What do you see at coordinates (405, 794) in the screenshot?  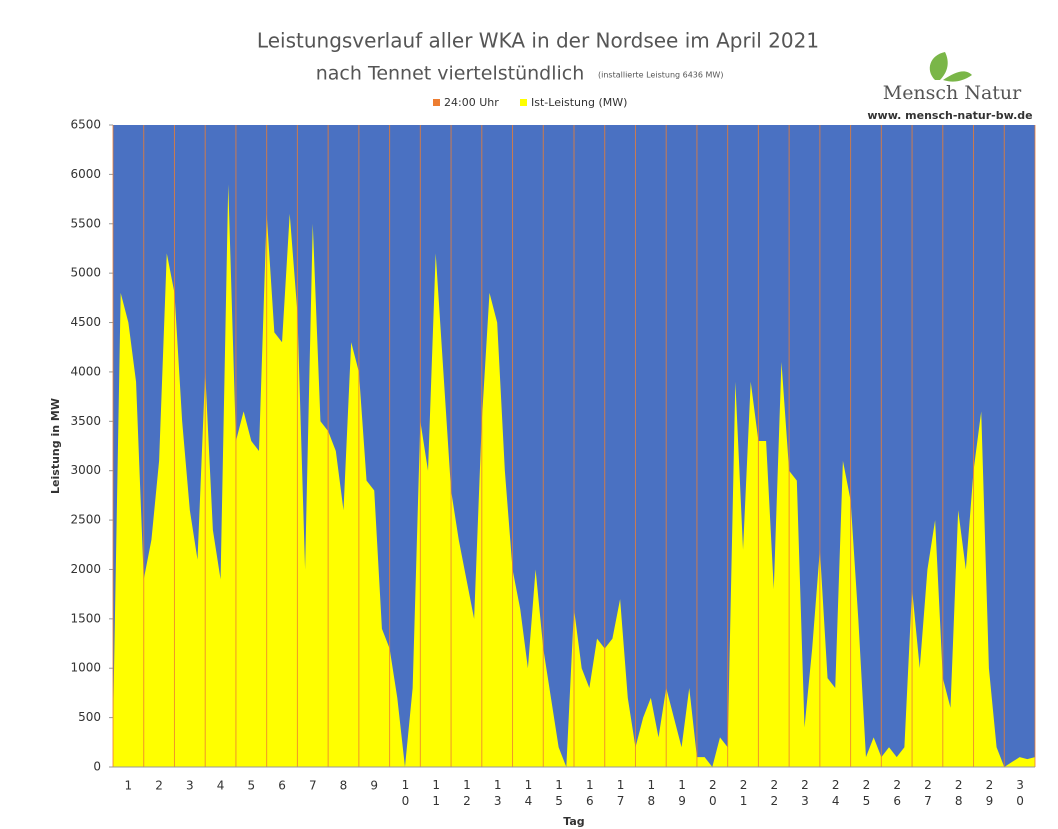 I see `x-tick-label: 10` at bounding box center [405, 794].